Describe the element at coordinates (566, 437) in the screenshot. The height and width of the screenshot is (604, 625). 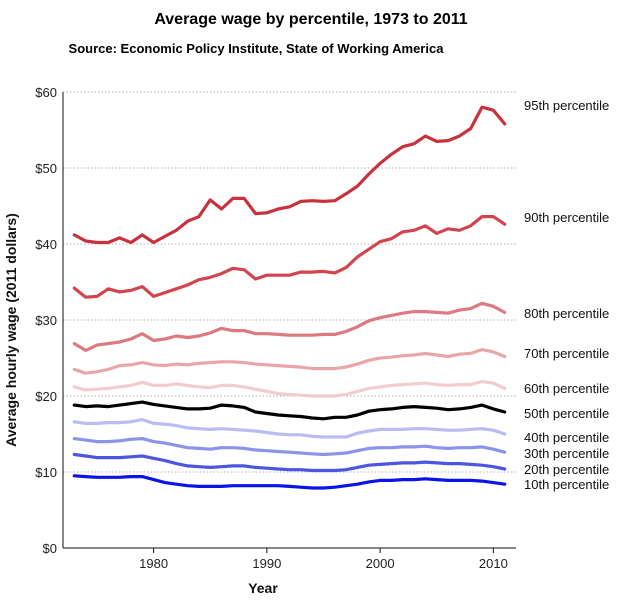
I see `series-label: 40th percentile` at that location.